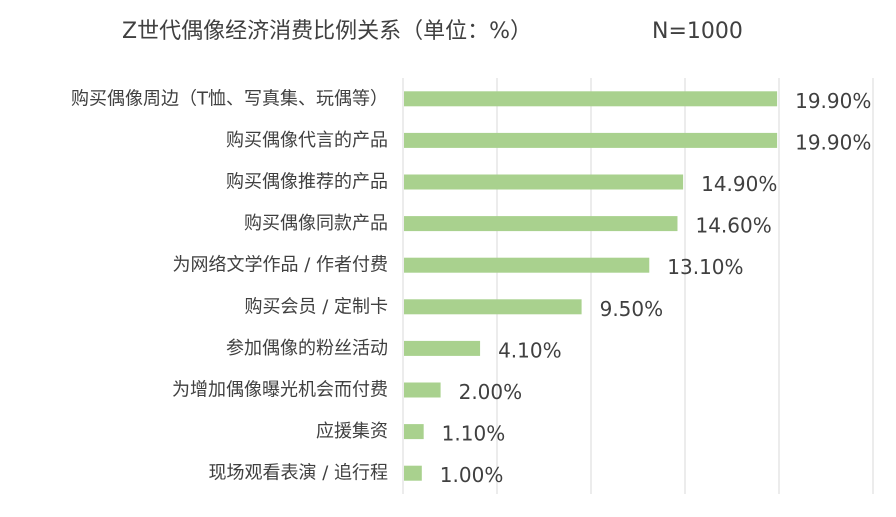  Describe the element at coordinates (733, 226) in the screenshot. I see `data-label: 14.60%` at that location.